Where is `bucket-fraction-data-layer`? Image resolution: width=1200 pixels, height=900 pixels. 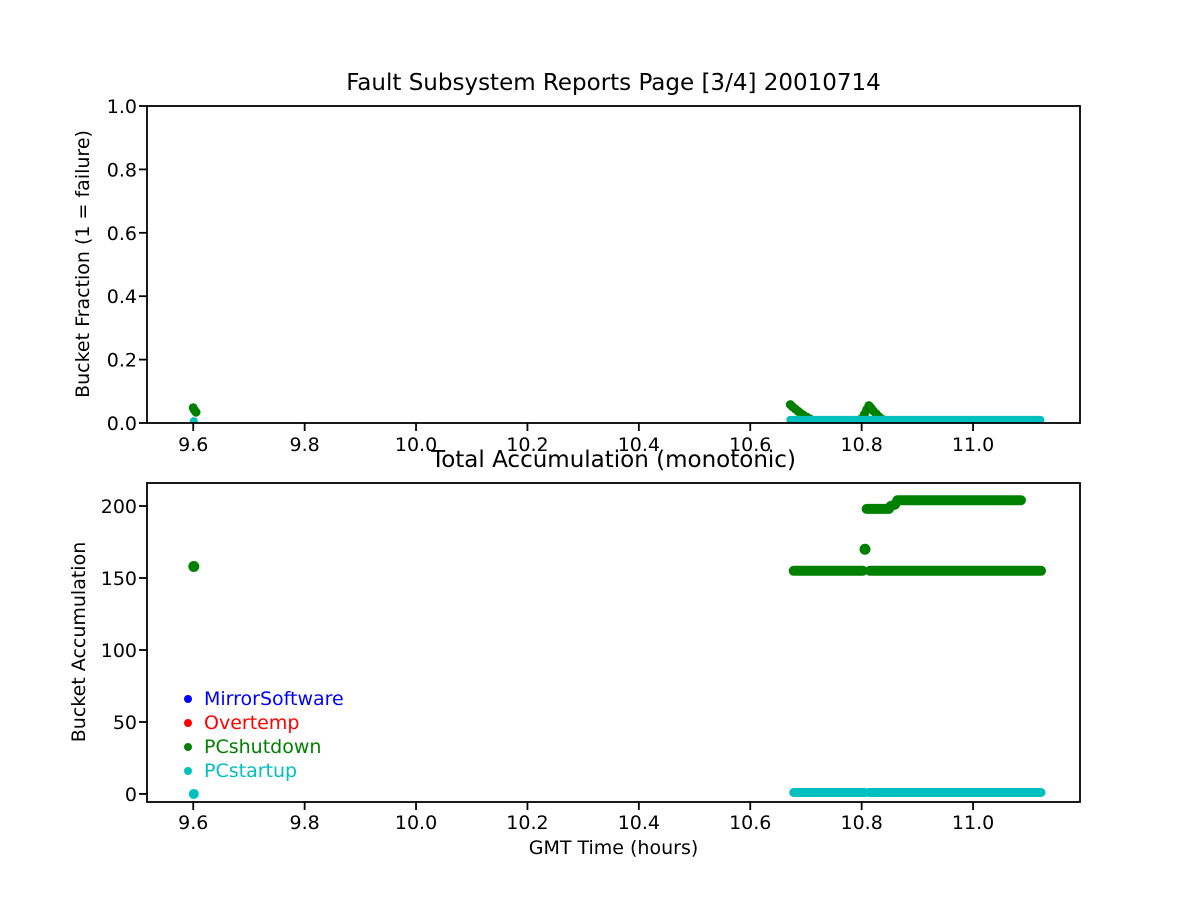
bucket-fraction-data-layer is located at coordinates (616, 411).